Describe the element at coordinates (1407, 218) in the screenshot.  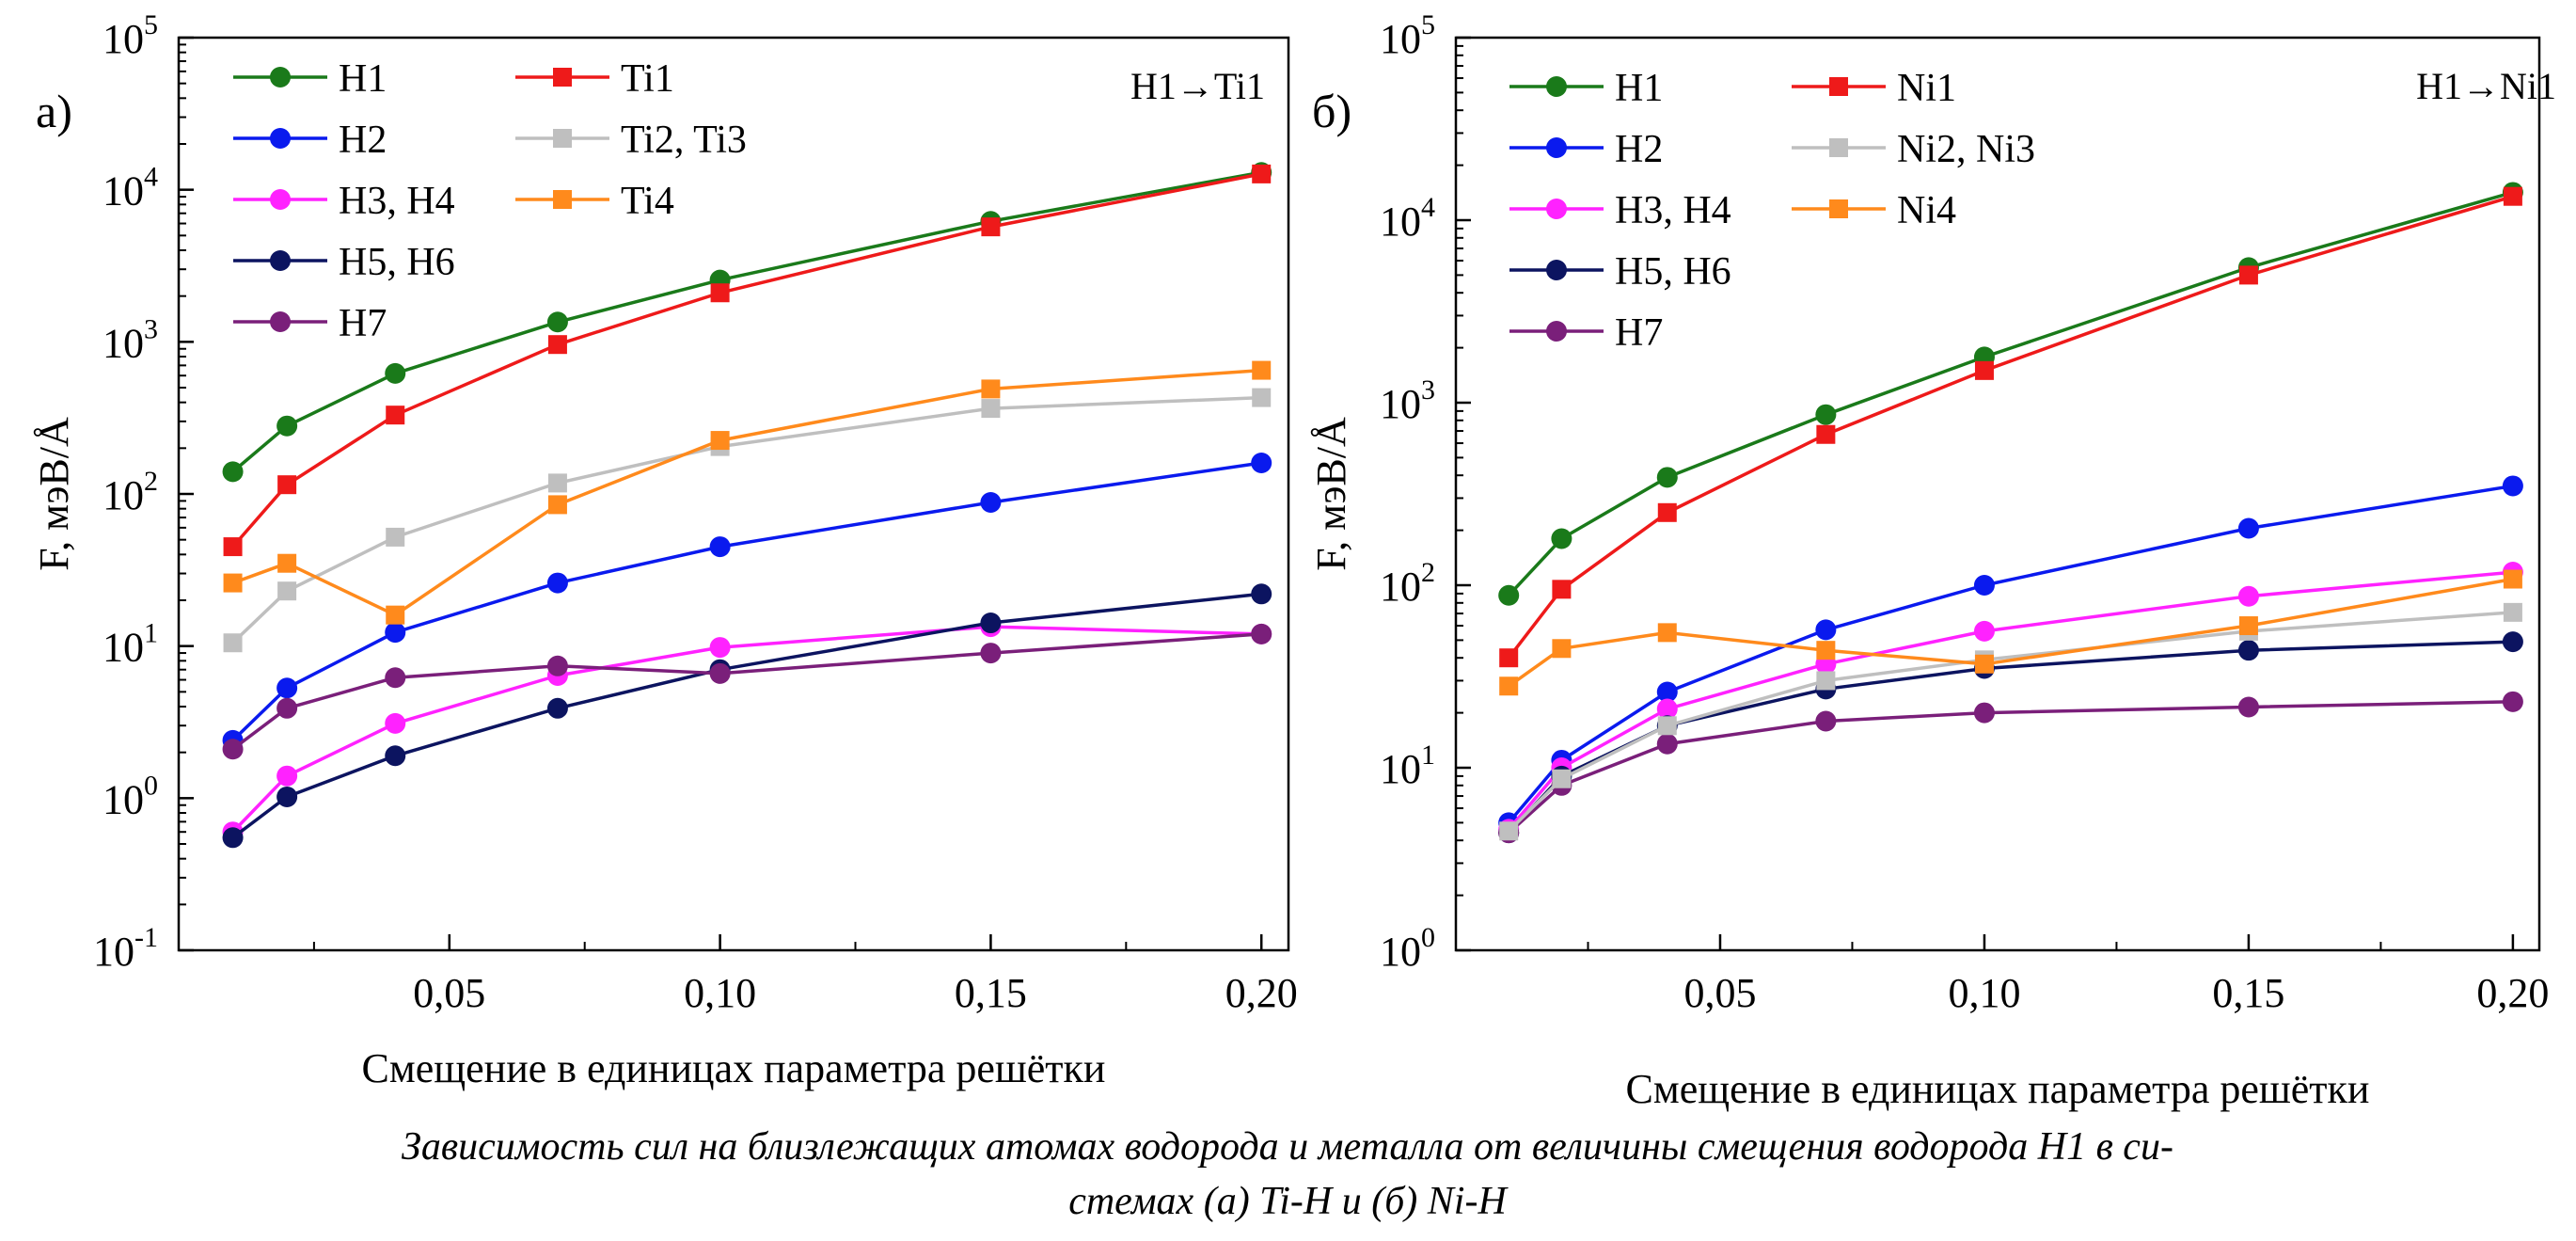
I see `y-tick-label: 10⁴` at that location.